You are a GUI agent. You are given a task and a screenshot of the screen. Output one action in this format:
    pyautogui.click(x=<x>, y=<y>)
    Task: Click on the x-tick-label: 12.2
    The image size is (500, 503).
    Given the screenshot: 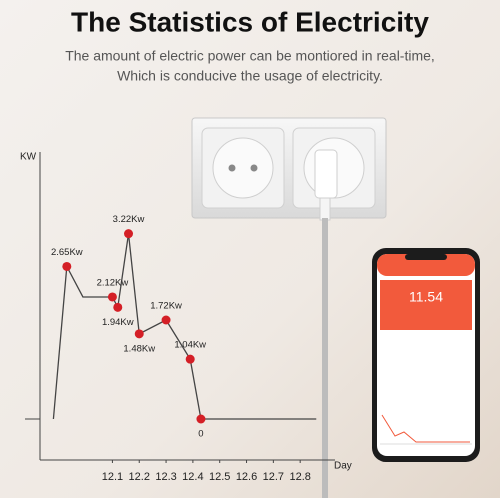 What is the action you would take?
    pyautogui.click(x=139, y=477)
    